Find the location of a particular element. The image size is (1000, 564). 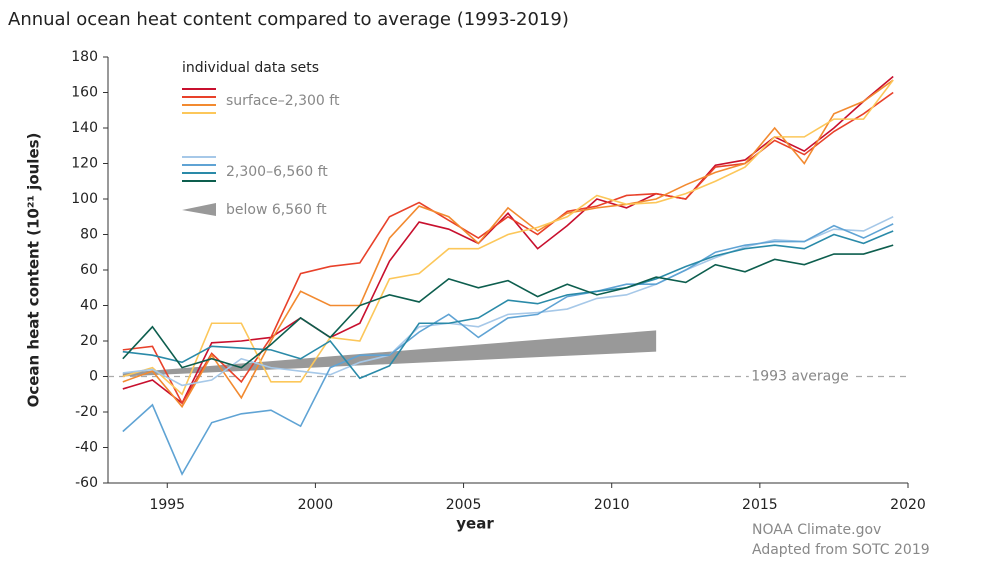

x-tick-label: 2020 is located at coordinates (908, 505).